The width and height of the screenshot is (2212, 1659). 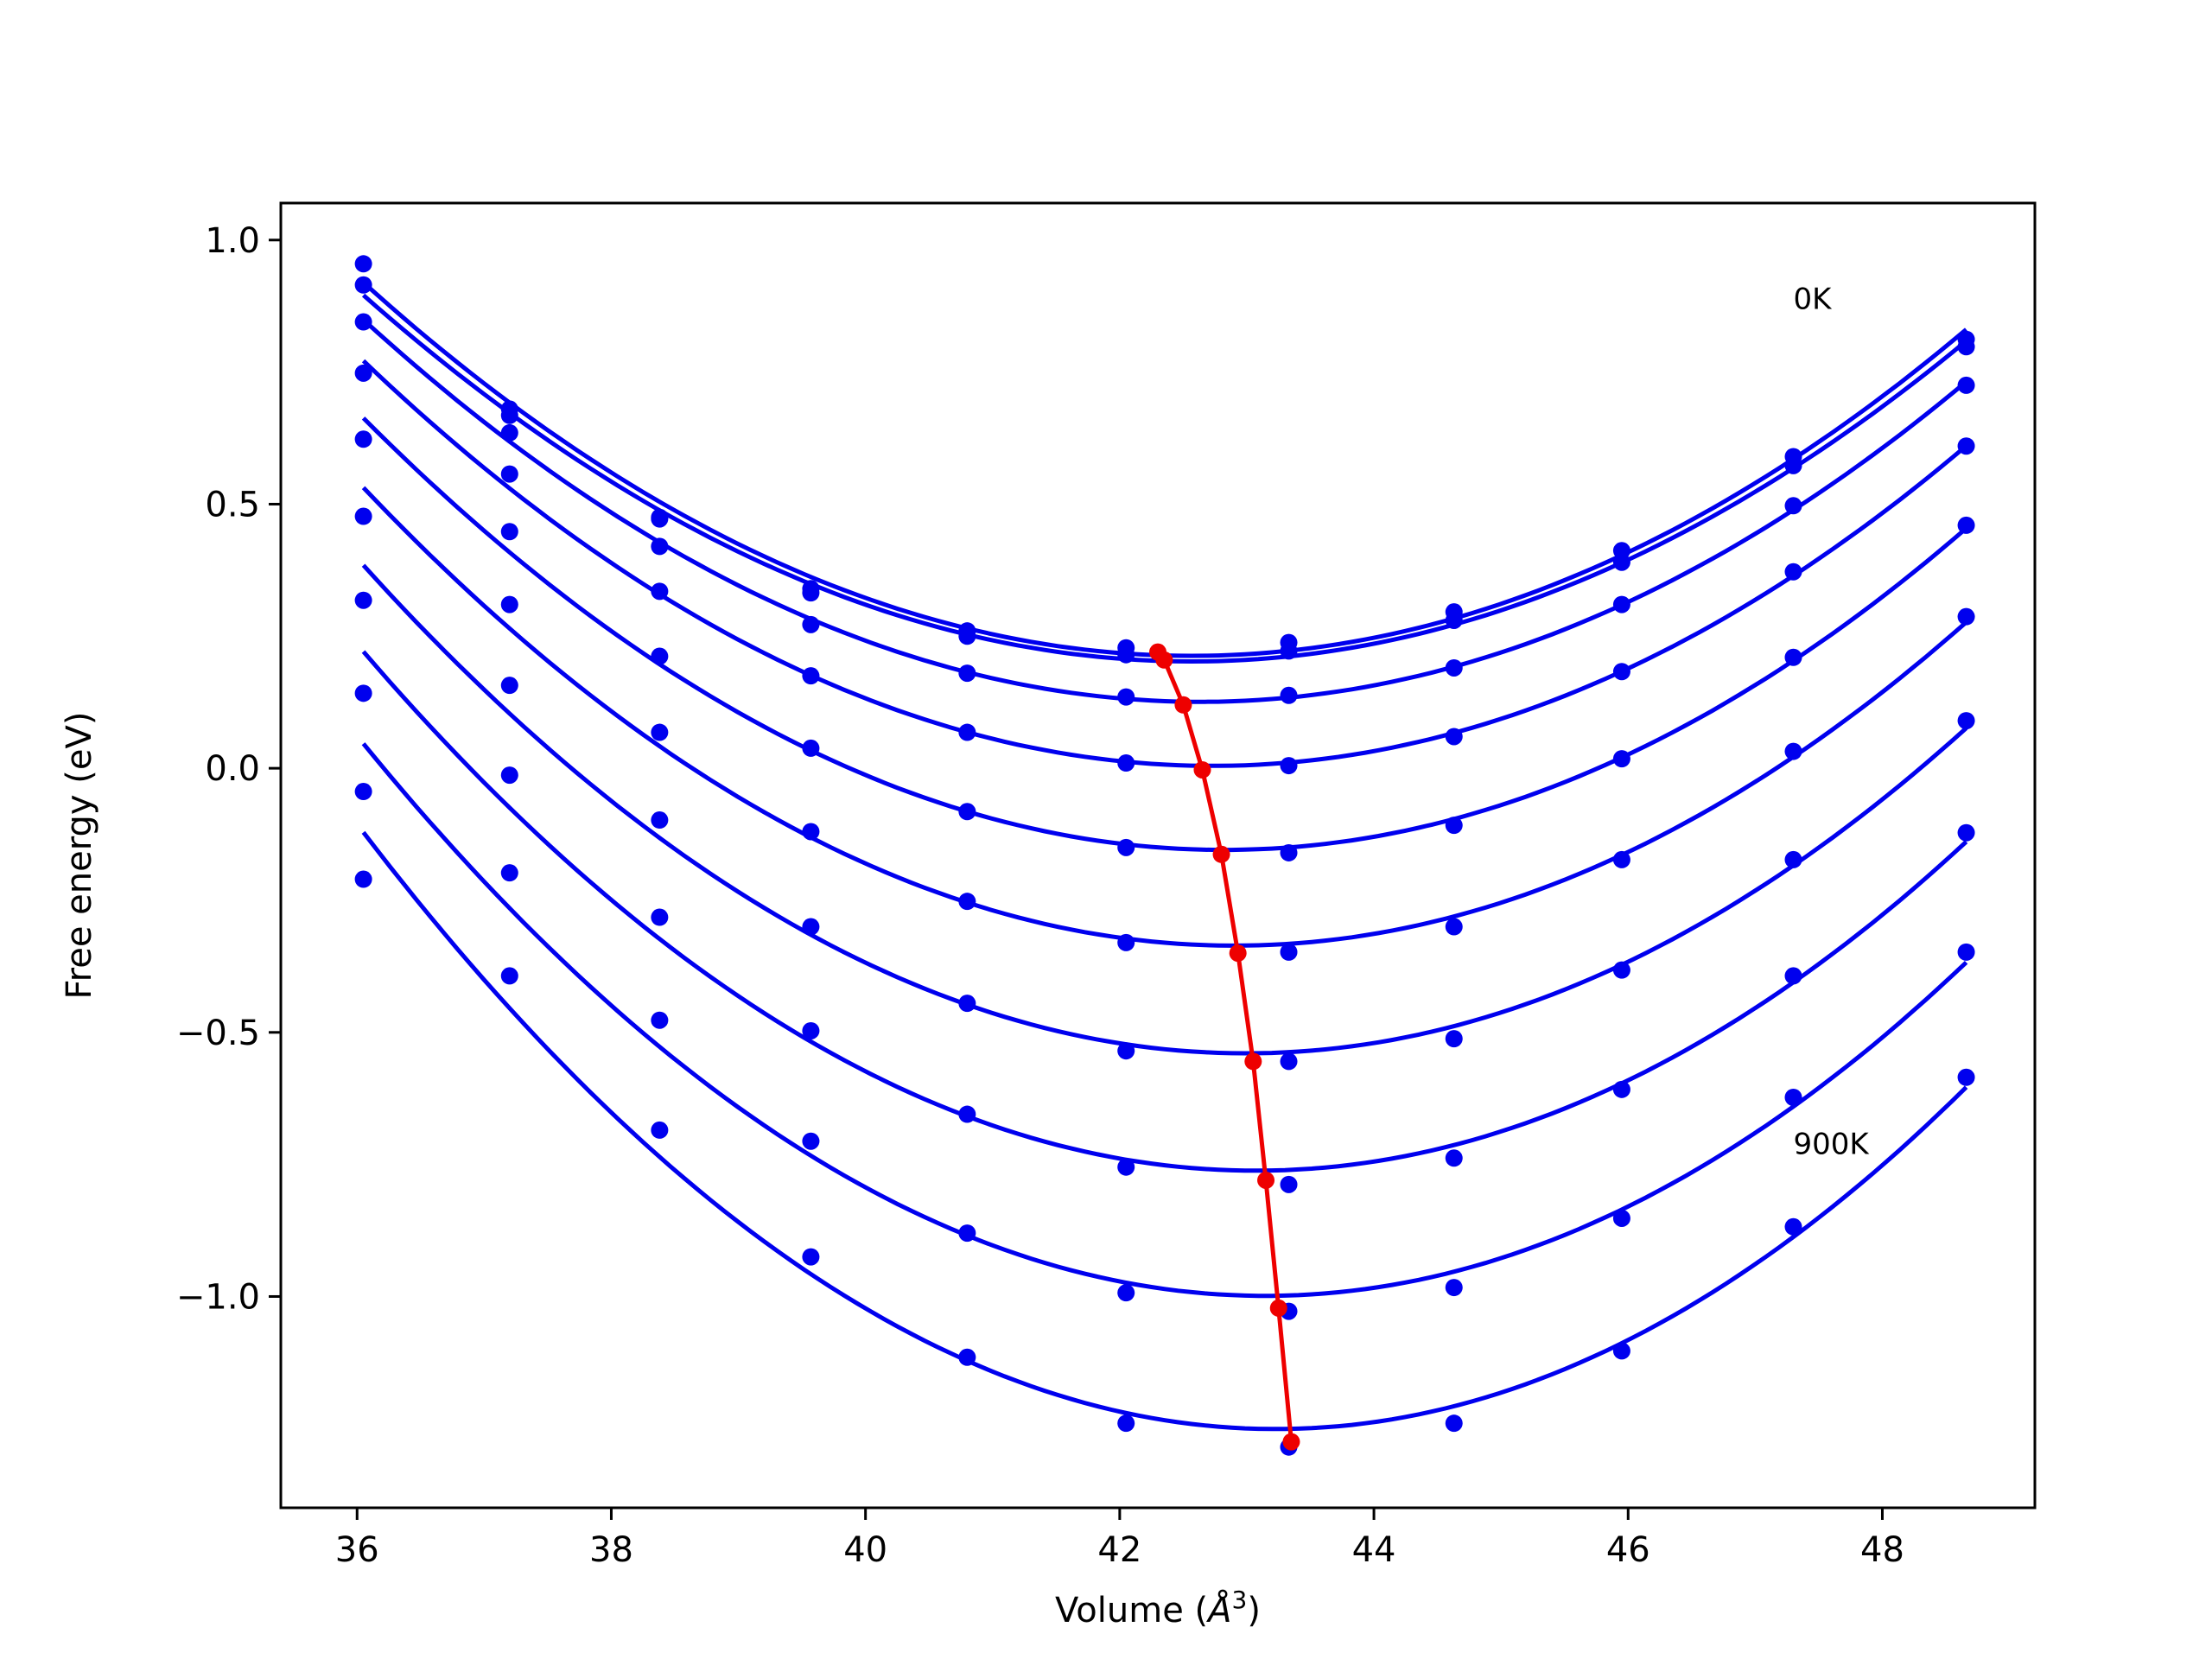 What do you see at coordinates (1240, 1600) in the screenshot?
I see `x-axis-label-exp: 3` at bounding box center [1240, 1600].